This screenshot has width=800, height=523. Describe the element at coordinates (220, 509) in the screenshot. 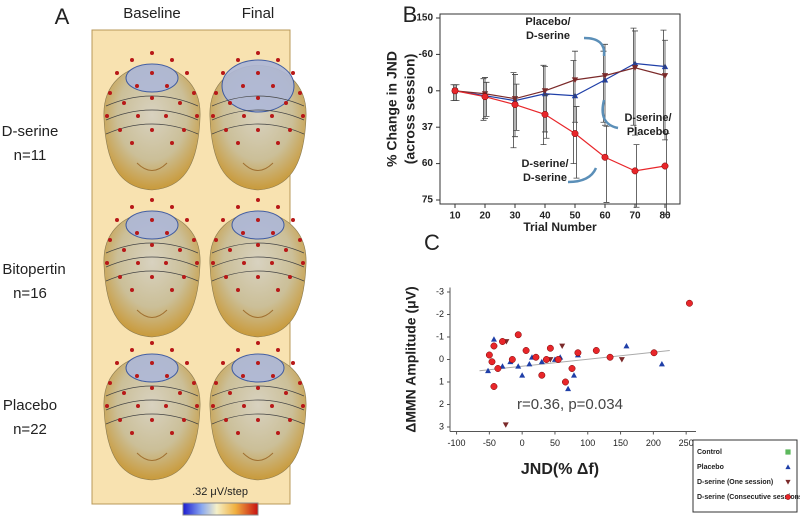

I see `color-scale` at that location.